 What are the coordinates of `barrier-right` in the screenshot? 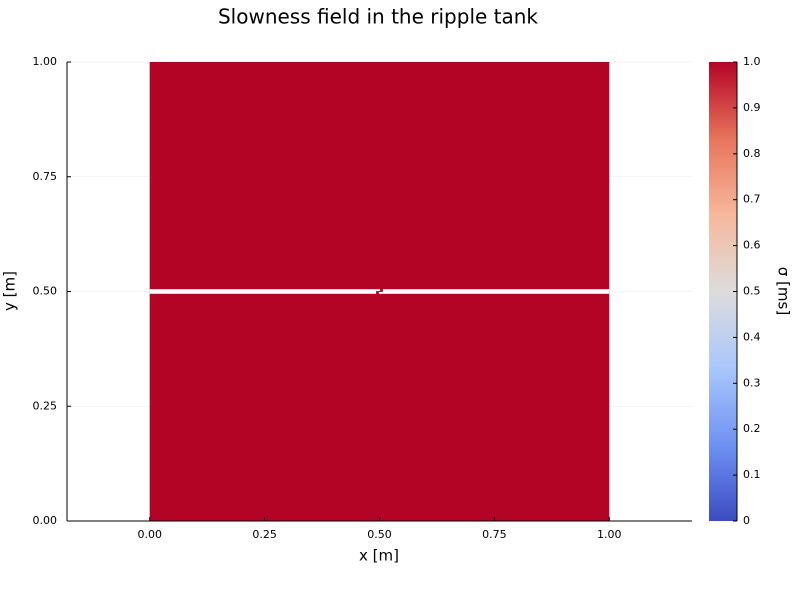 It's located at (496, 291).